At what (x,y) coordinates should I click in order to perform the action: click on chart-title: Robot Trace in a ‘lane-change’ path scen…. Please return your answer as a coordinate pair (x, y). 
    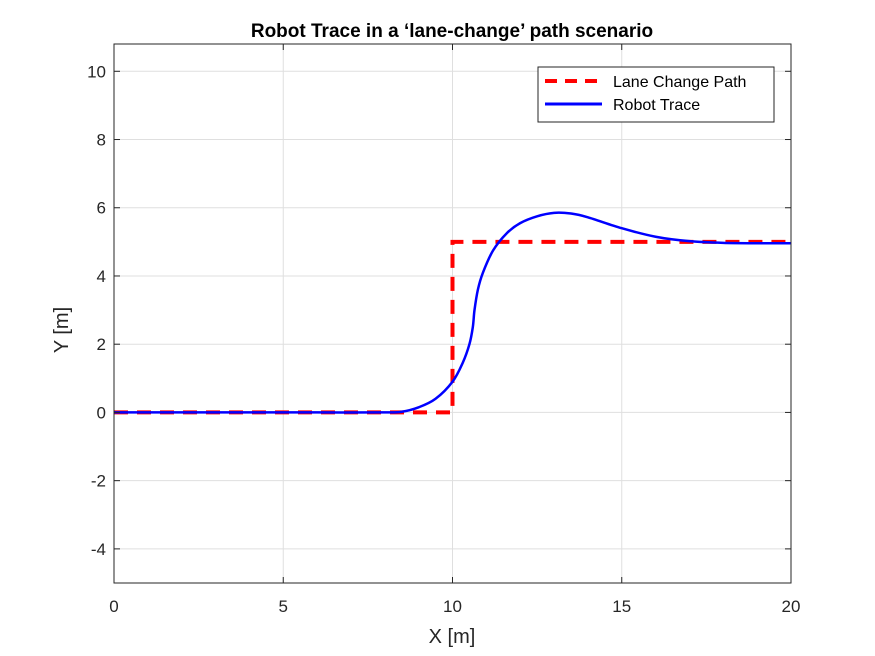
    Looking at the image, I should click on (452, 31).